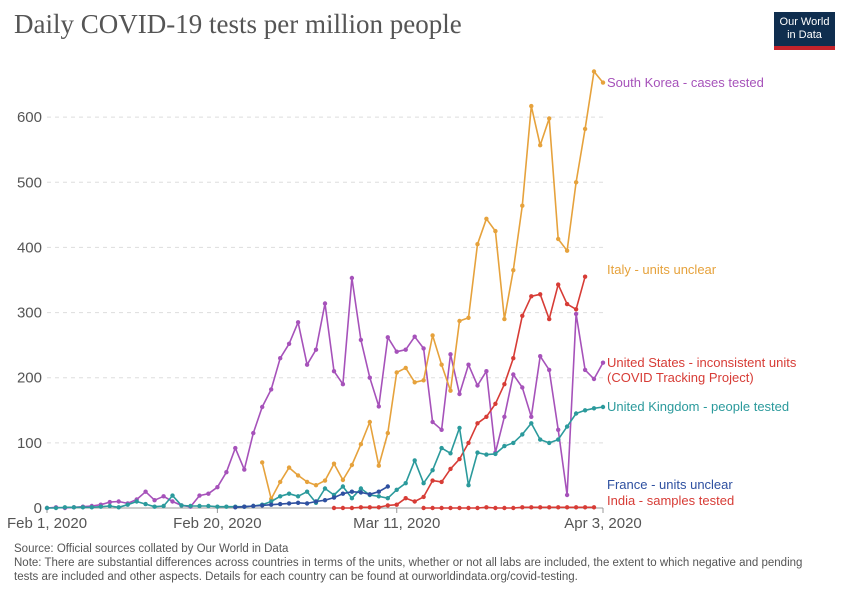 This screenshot has height=600, width=850. What do you see at coordinates (804, 22) in the screenshot?
I see `logo-line-1: Our World` at bounding box center [804, 22].